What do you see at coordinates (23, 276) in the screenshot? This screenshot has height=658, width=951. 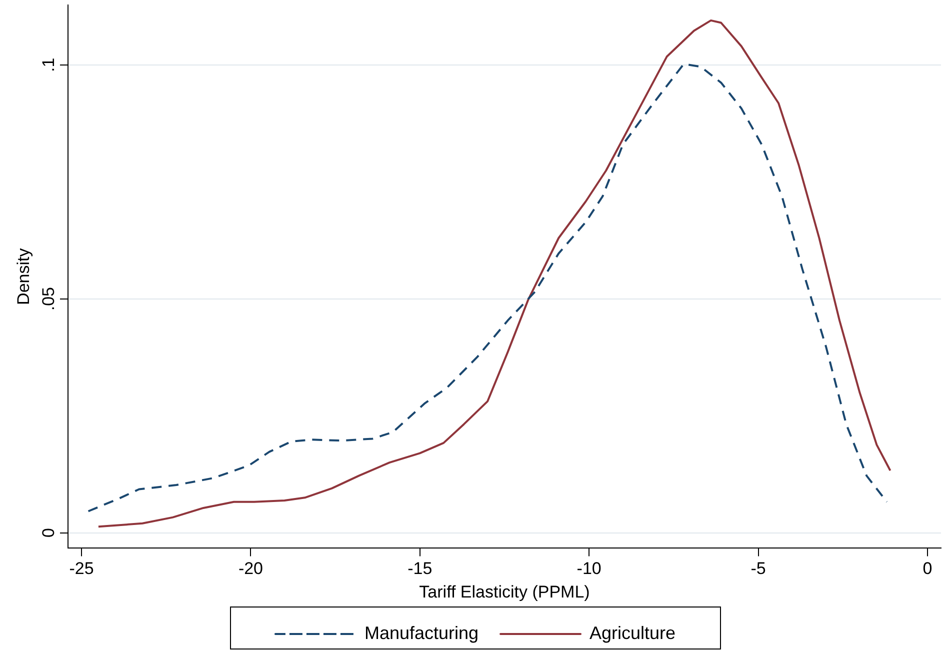 I see `y-axis-title: Density` at bounding box center [23, 276].